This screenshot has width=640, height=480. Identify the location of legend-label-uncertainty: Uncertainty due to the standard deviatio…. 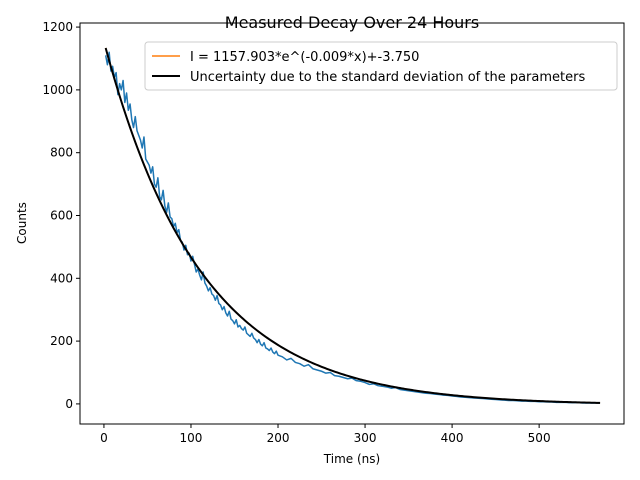
(387, 77).